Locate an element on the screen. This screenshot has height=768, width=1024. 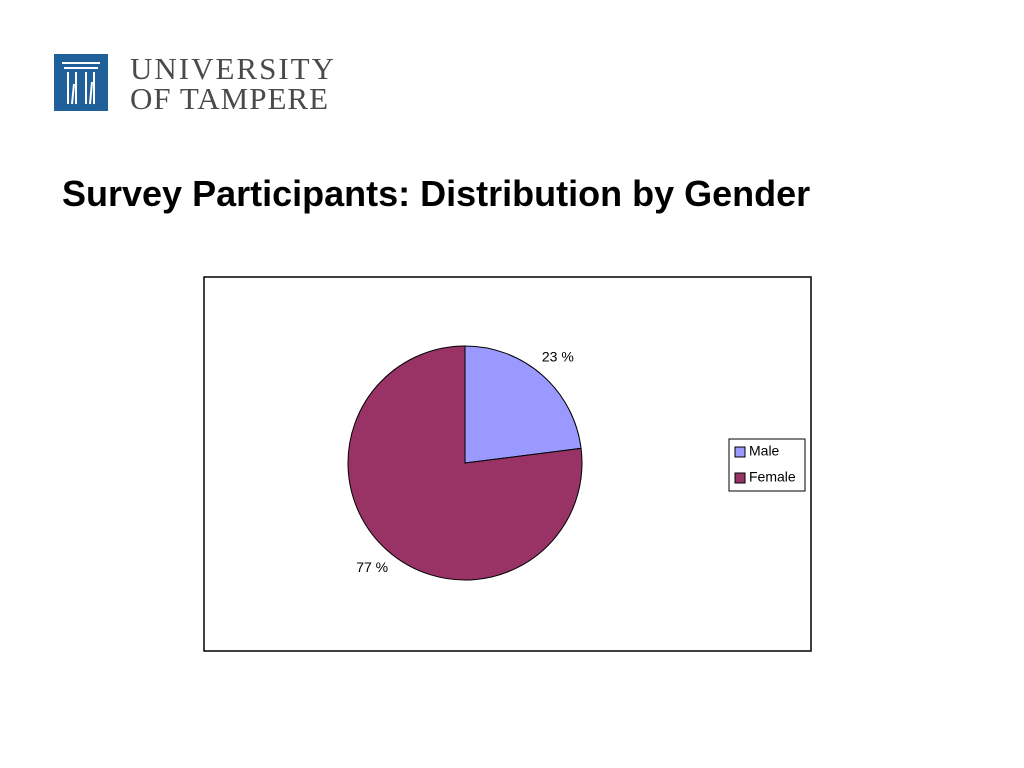
data-label: 77 % is located at coordinates (372, 567).